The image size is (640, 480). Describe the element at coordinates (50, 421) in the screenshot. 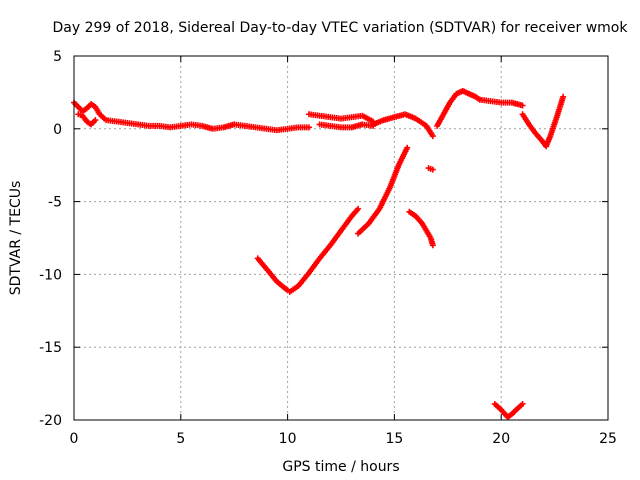

I see `y-tick-label: -20` at that location.